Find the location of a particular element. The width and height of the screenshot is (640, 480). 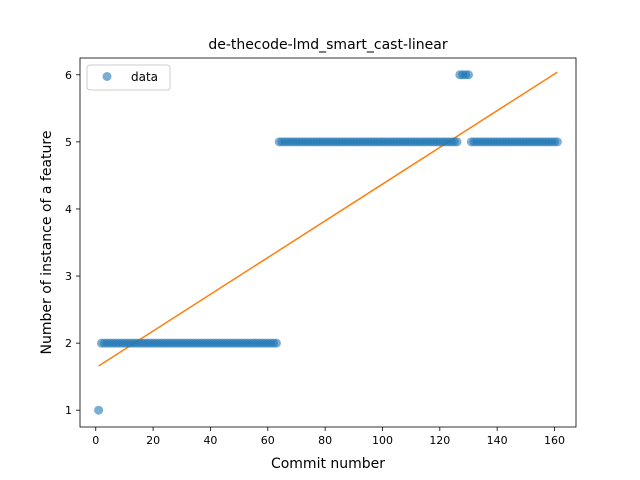

y-axis-ticks: 1 2 3 4 5 6 is located at coordinates (72, 243).